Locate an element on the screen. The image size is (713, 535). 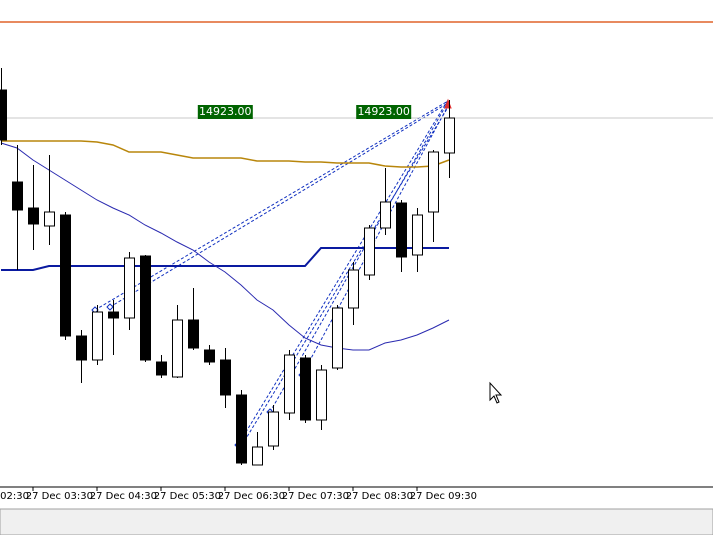
x-tick-label: 27 Dec 03:30 is located at coordinates (59, 496).